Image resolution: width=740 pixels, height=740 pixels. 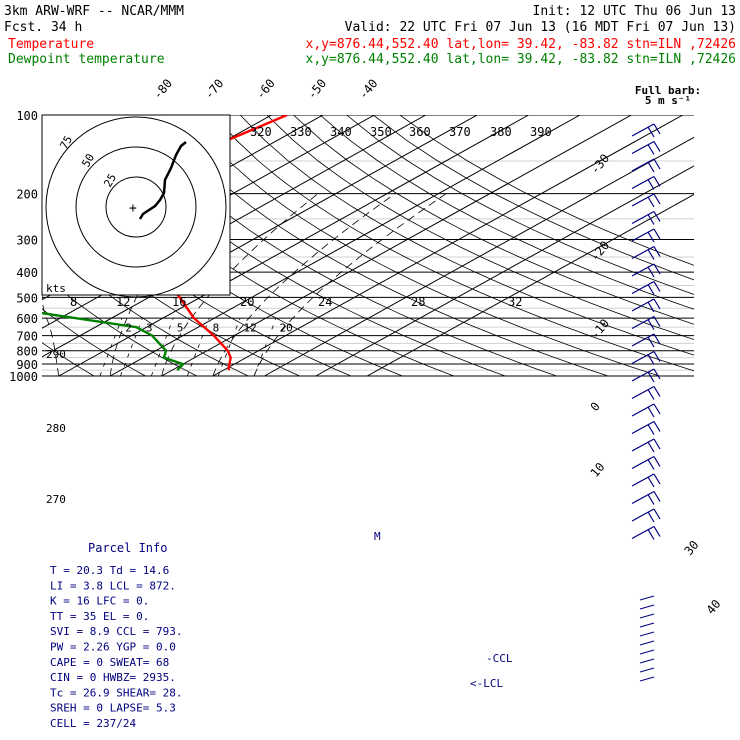 What do you see at coordinates (27, 352) in the screenshot?
I see `pressure-label: 800` at bounding box center [27, 352].